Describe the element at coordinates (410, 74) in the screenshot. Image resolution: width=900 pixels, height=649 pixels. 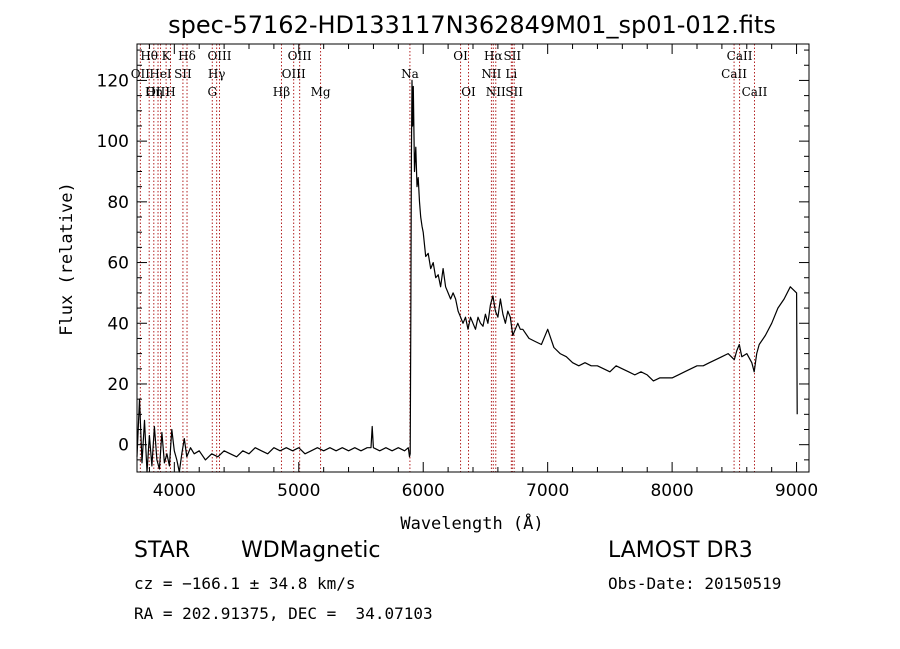
I see `spectral-line-label-16: Na` at that location.